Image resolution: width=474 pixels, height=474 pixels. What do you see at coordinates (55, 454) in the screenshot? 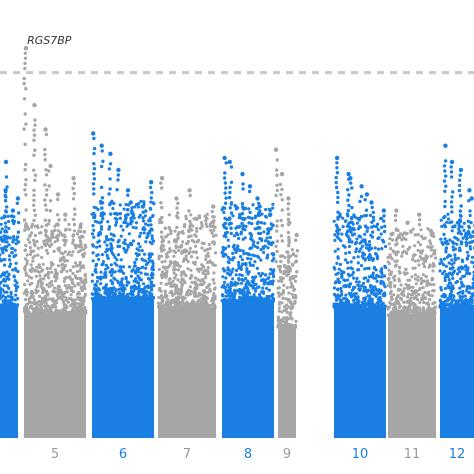
I see `x-tick-label-5: 5` at bounding box center [55, 454].